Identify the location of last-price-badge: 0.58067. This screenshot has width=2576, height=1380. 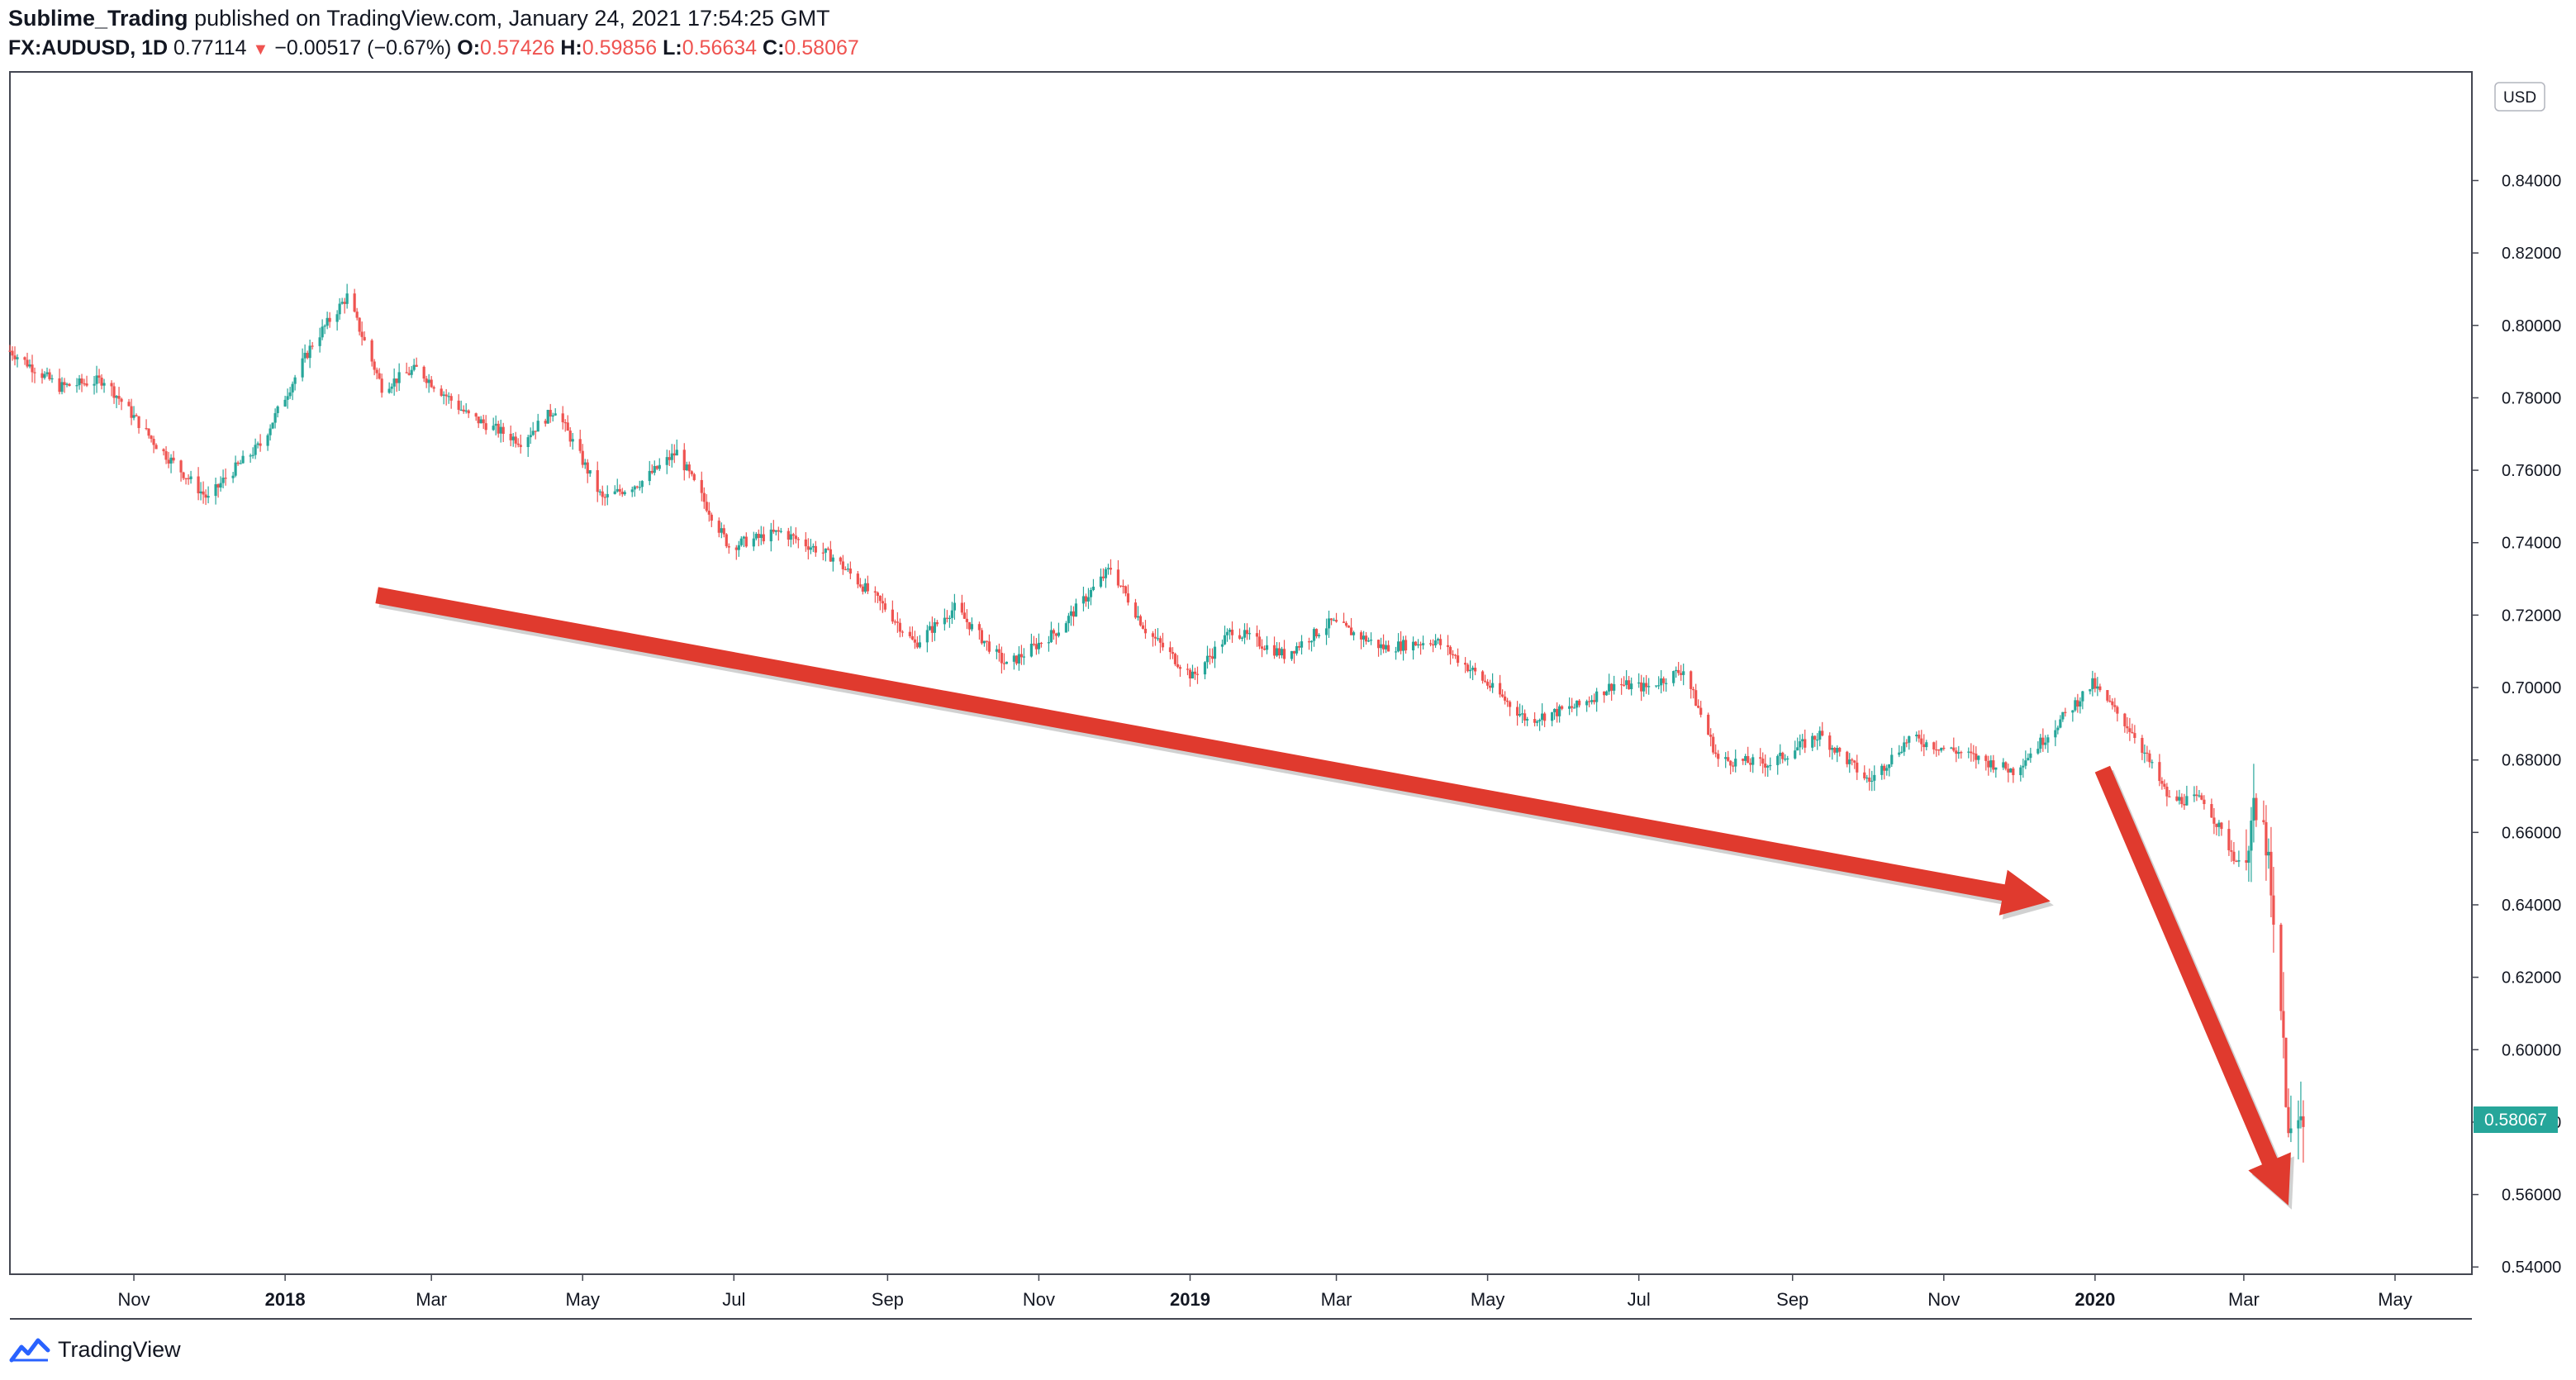
(2516, 1119).